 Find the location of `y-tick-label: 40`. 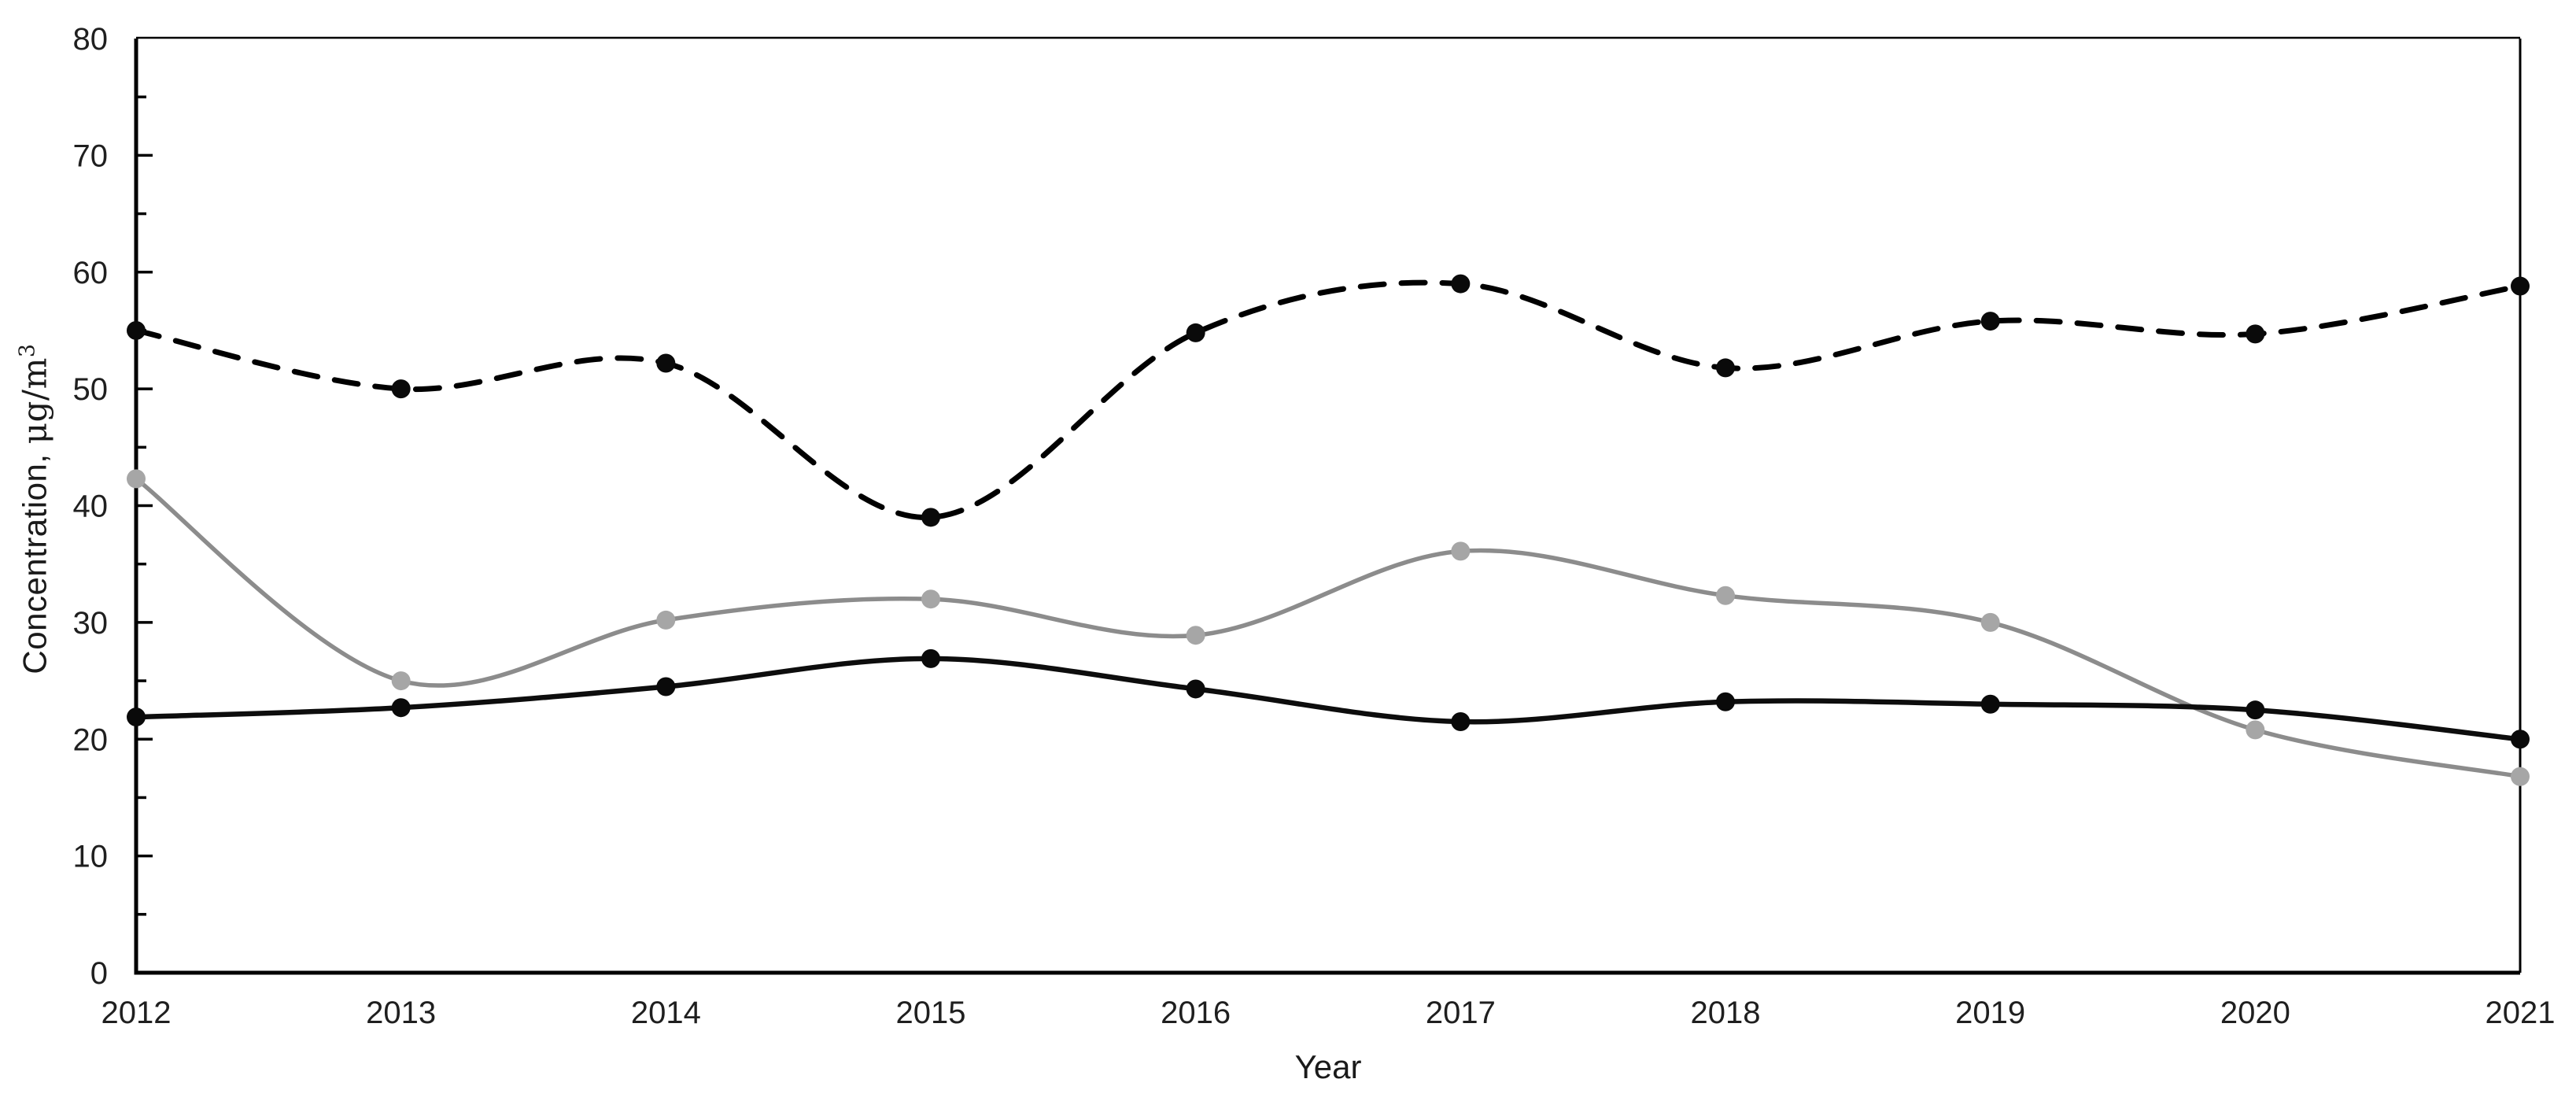

y-tick-label: 40 is located at coordinates (91, 507).